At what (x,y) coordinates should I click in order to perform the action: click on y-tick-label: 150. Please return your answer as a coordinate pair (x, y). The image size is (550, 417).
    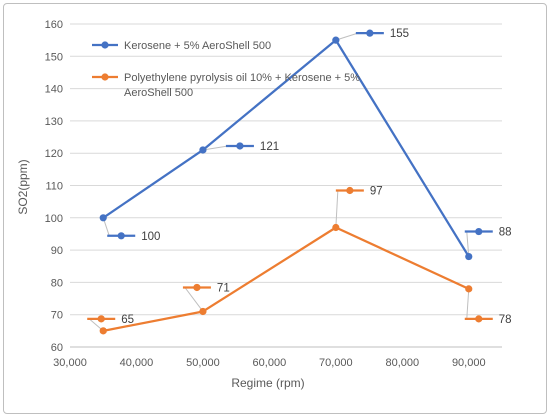
    Looking at the image, I should click on (54, 57).